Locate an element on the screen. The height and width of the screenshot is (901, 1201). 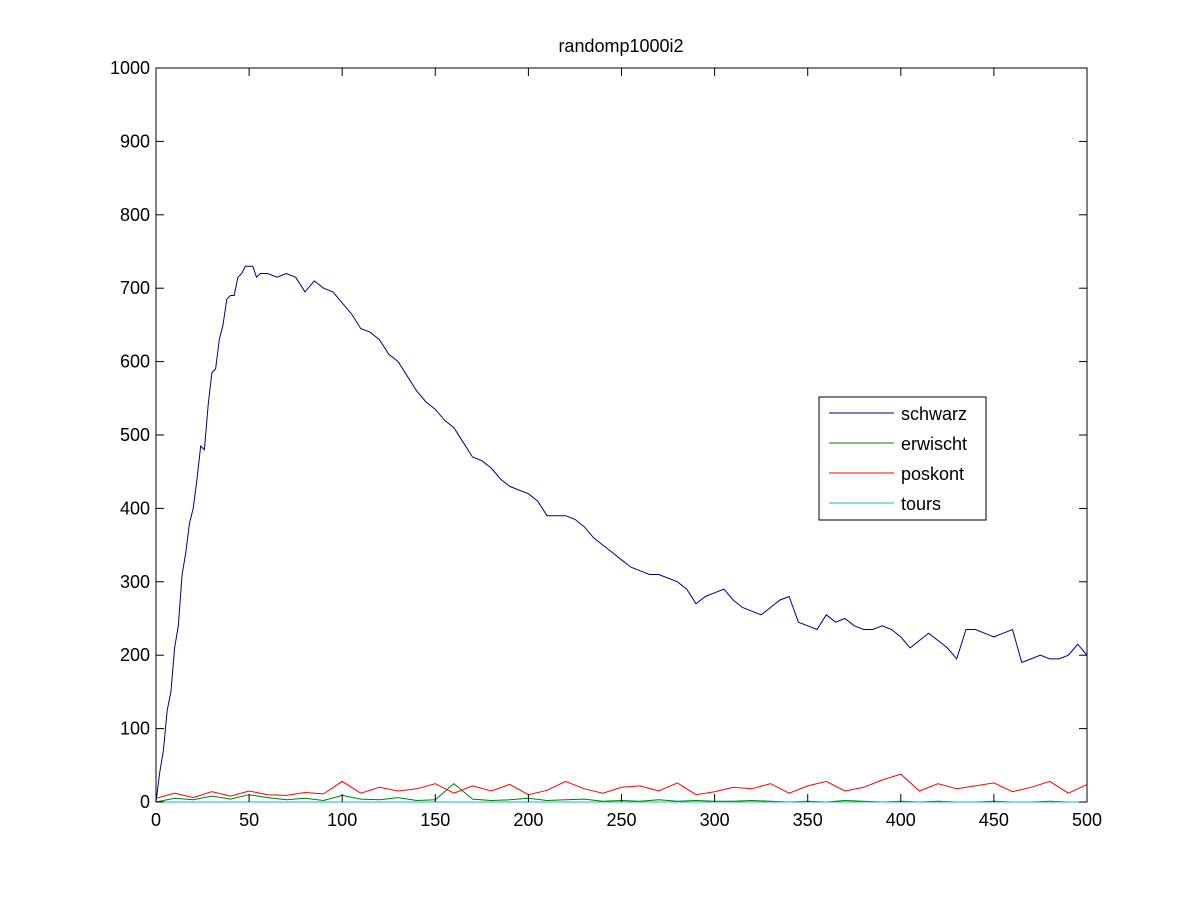
series-line-poskont is located at coordinates (621, 786).